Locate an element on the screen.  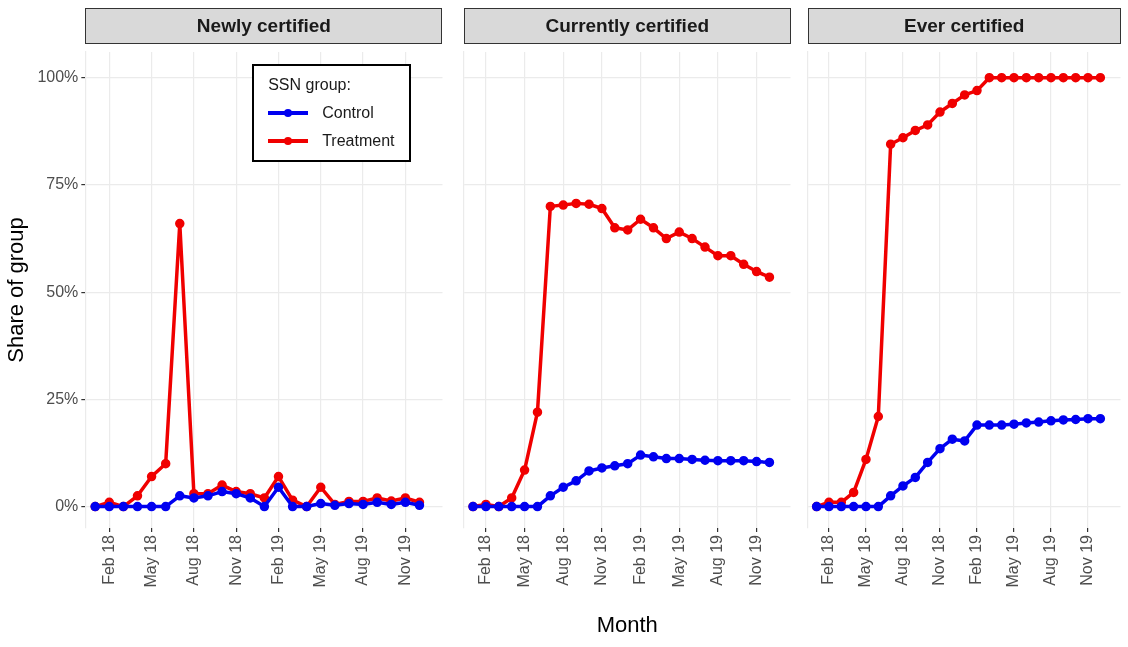
legend-title: SSN group: is located at coordinates (310, 85).